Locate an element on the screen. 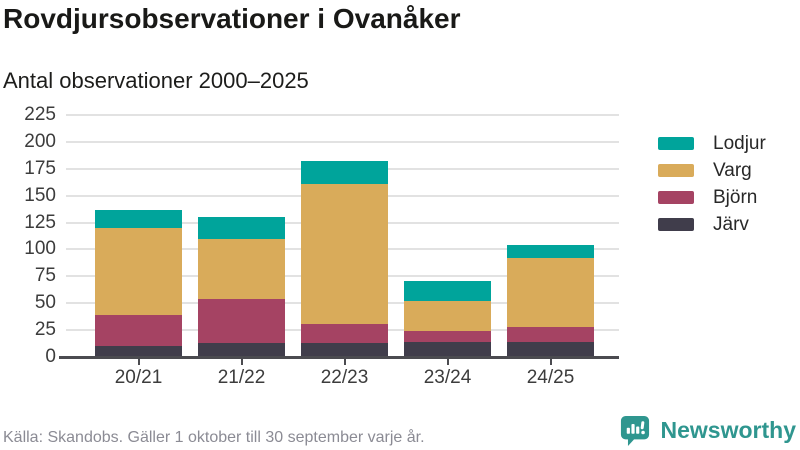  bar-segment-22/23-Lodjur is located at coordinates (344, 172).